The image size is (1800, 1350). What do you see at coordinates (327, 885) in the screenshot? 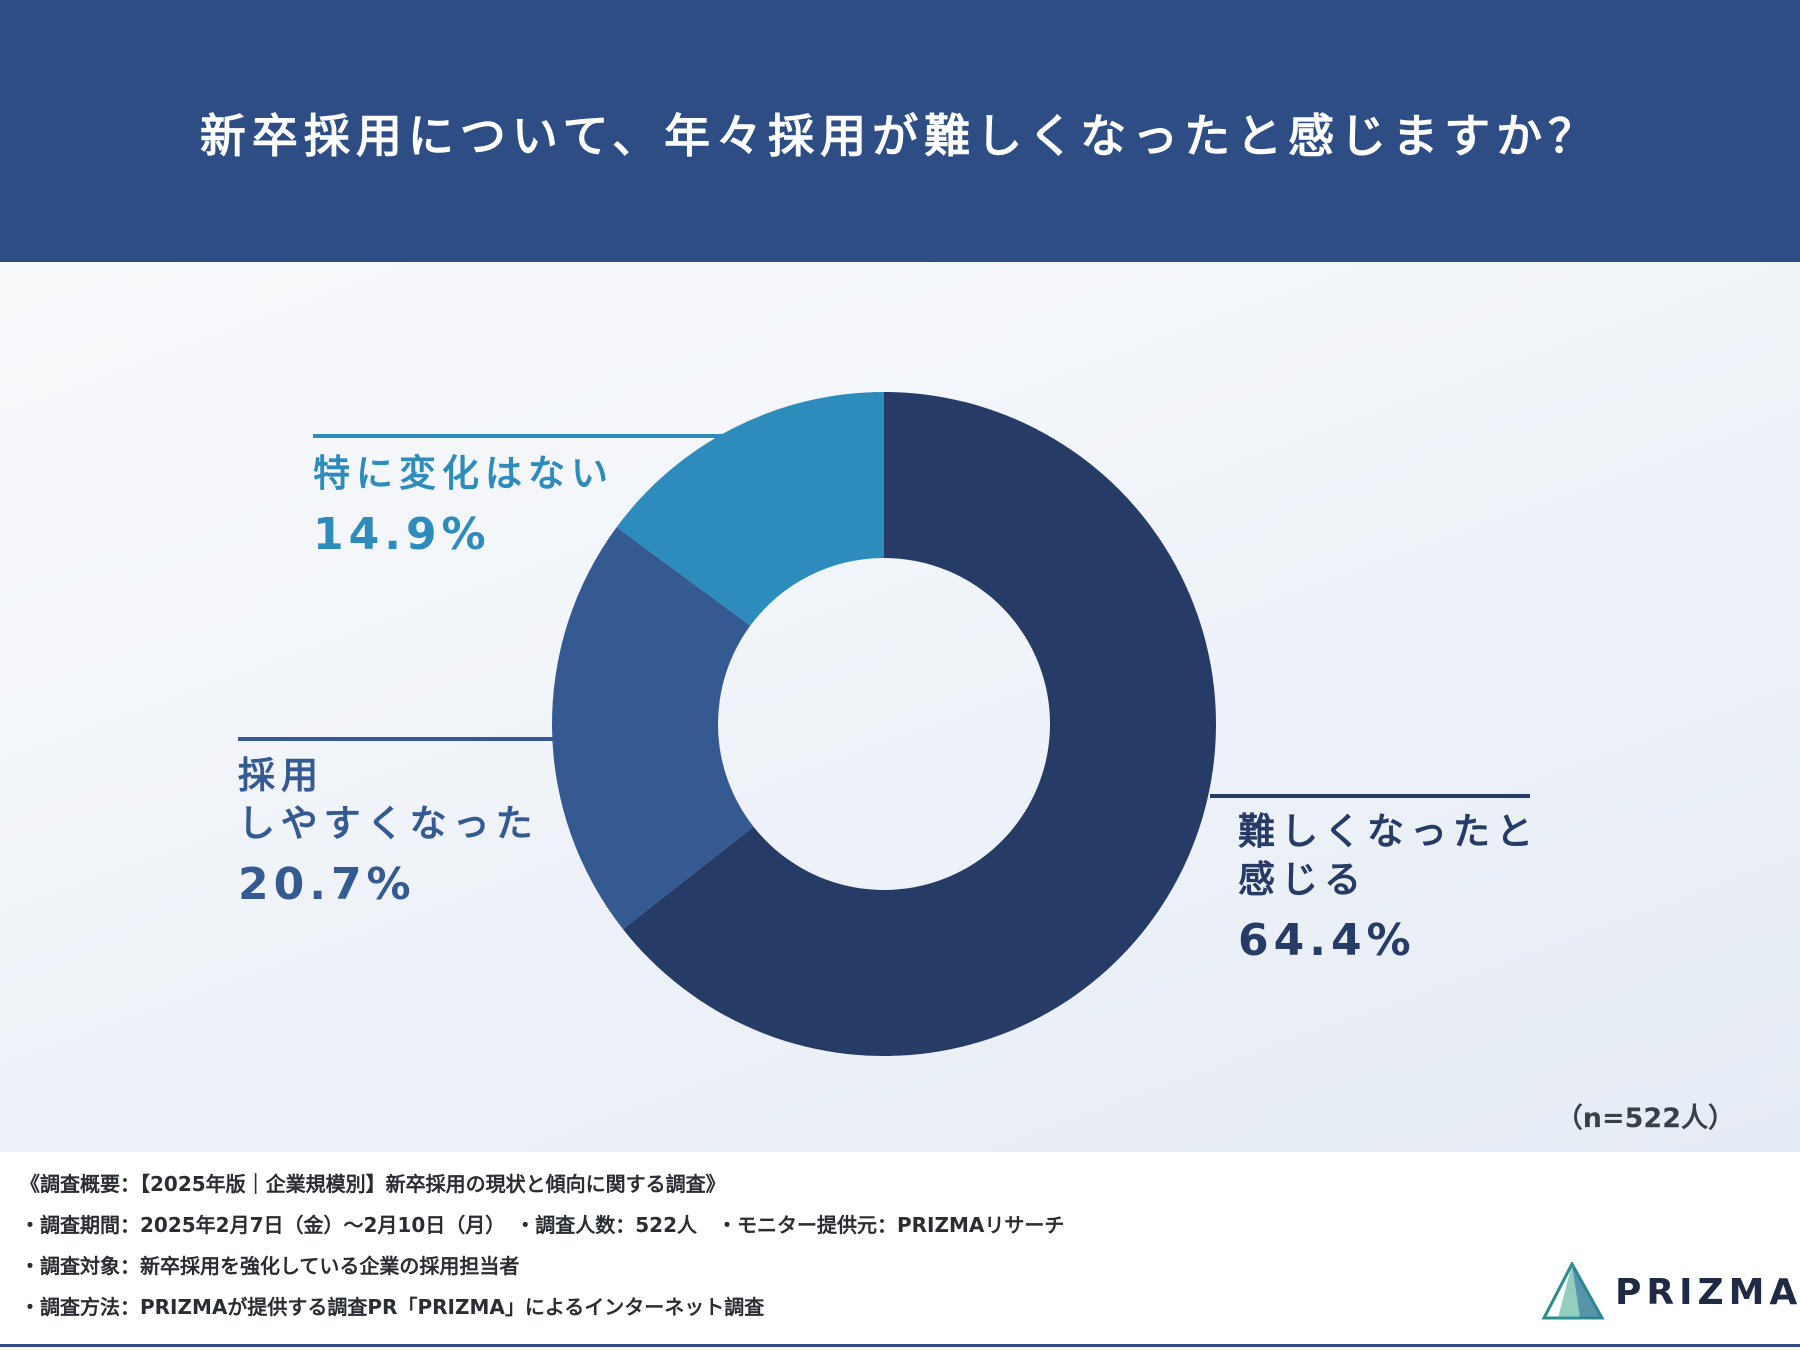
I see `label-easier-percent: 20.7%` at bounding box center [327, 885].